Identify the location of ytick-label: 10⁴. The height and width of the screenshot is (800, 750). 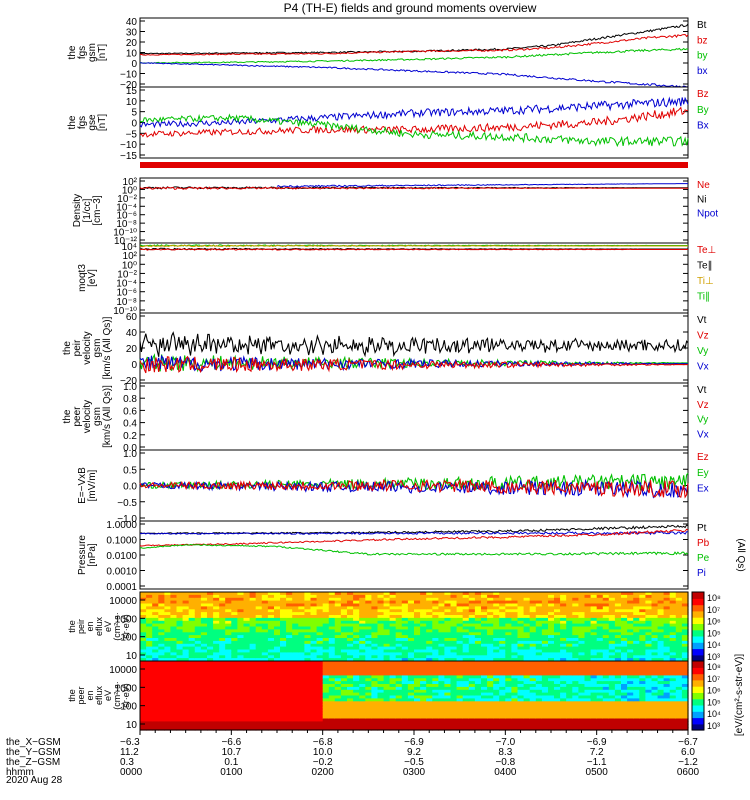
(129, 247).